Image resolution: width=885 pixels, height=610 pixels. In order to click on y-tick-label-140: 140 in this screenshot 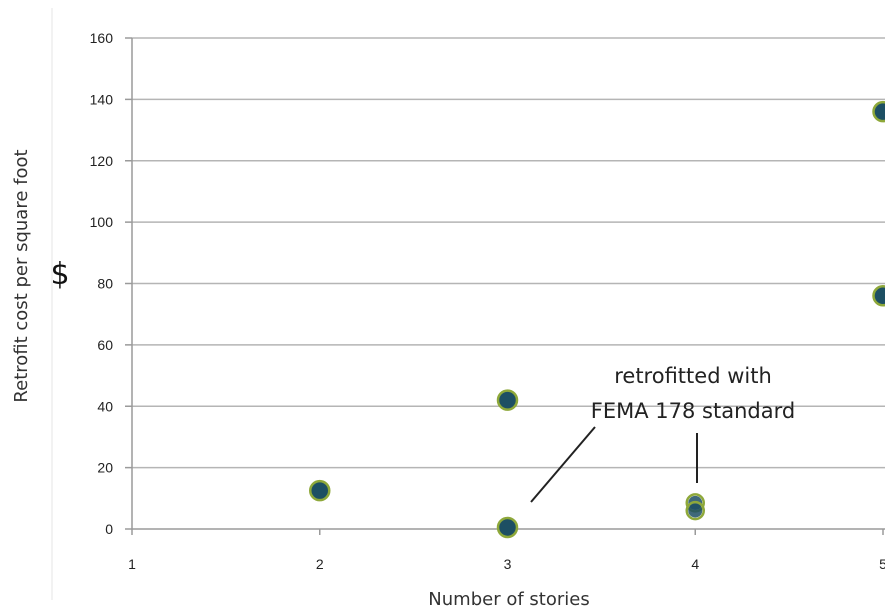, I will do `click(102, 99)`.